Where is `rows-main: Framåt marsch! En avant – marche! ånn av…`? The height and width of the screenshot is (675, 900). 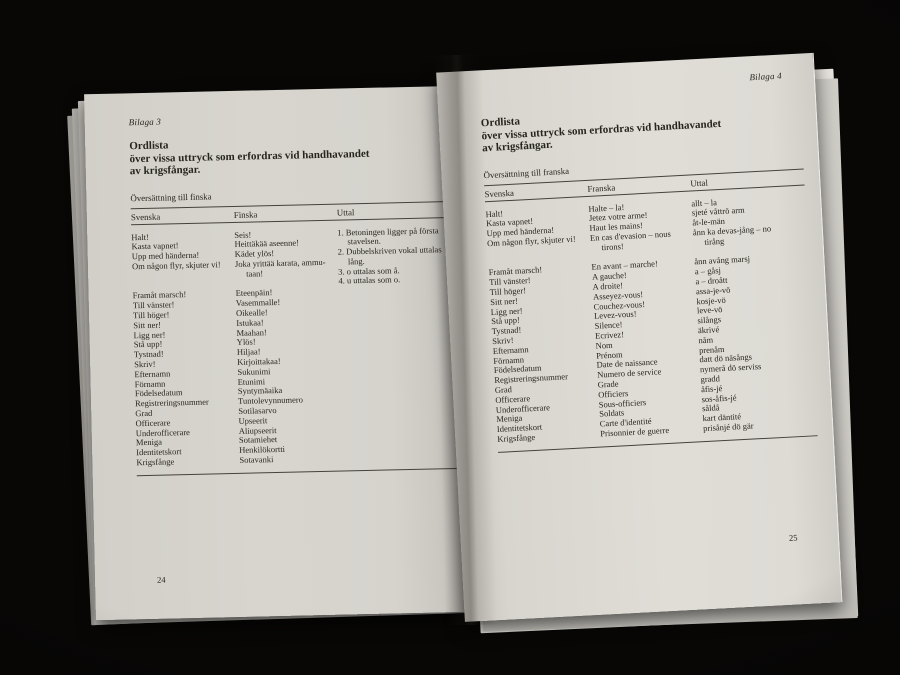
rows-main: Framåt marsch! En avant – marche! ånn av… is located at coordinates (652, 348).